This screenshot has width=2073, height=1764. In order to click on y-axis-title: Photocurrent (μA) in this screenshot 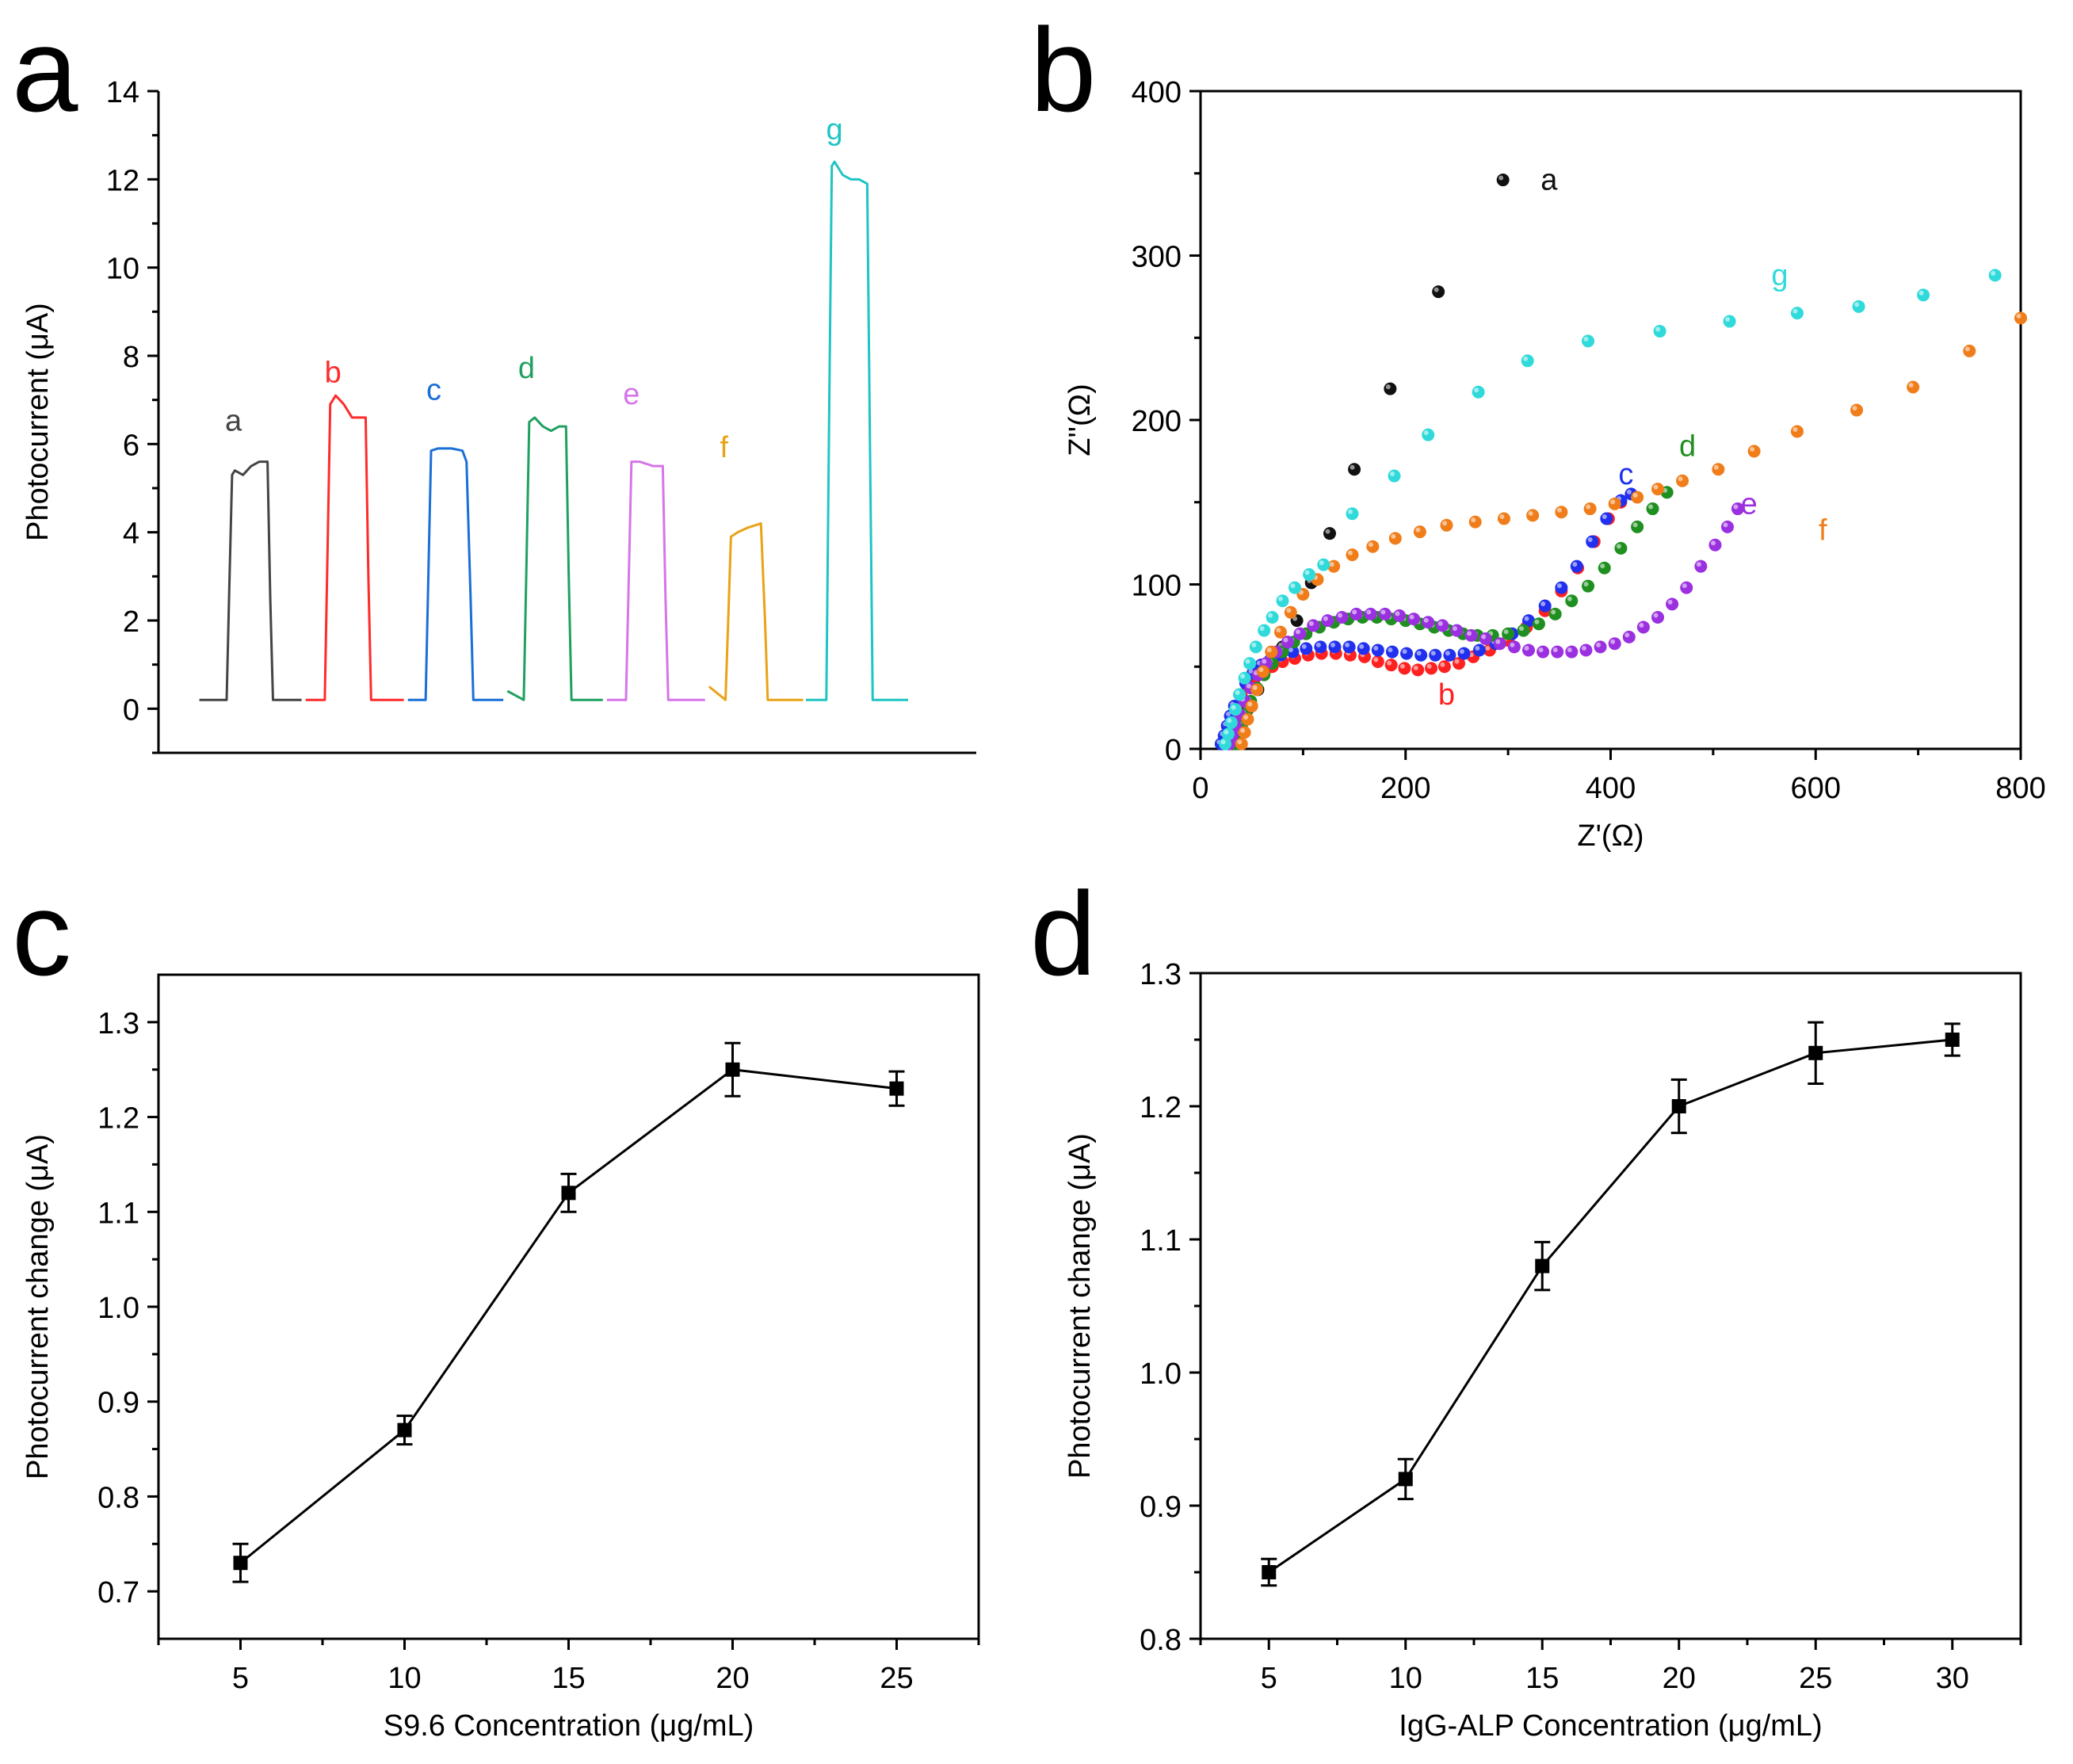, I will do `click(38, 422)`.